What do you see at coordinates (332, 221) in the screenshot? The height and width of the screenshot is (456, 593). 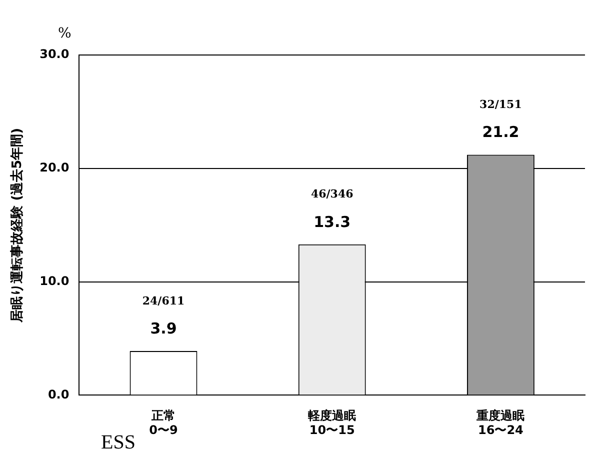 I see `data-label: 13.3` at bounding box center [332, 221].